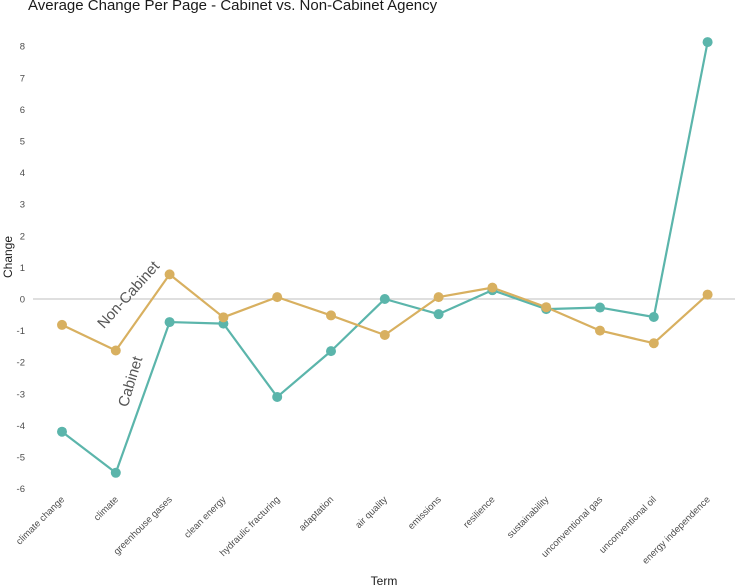 The height and width of the screenshot is (587, 738). What do you see at coordinates (21, 331) in the screenshot?
I see `y-tick-label: -1` at bounding box center [21, 331].